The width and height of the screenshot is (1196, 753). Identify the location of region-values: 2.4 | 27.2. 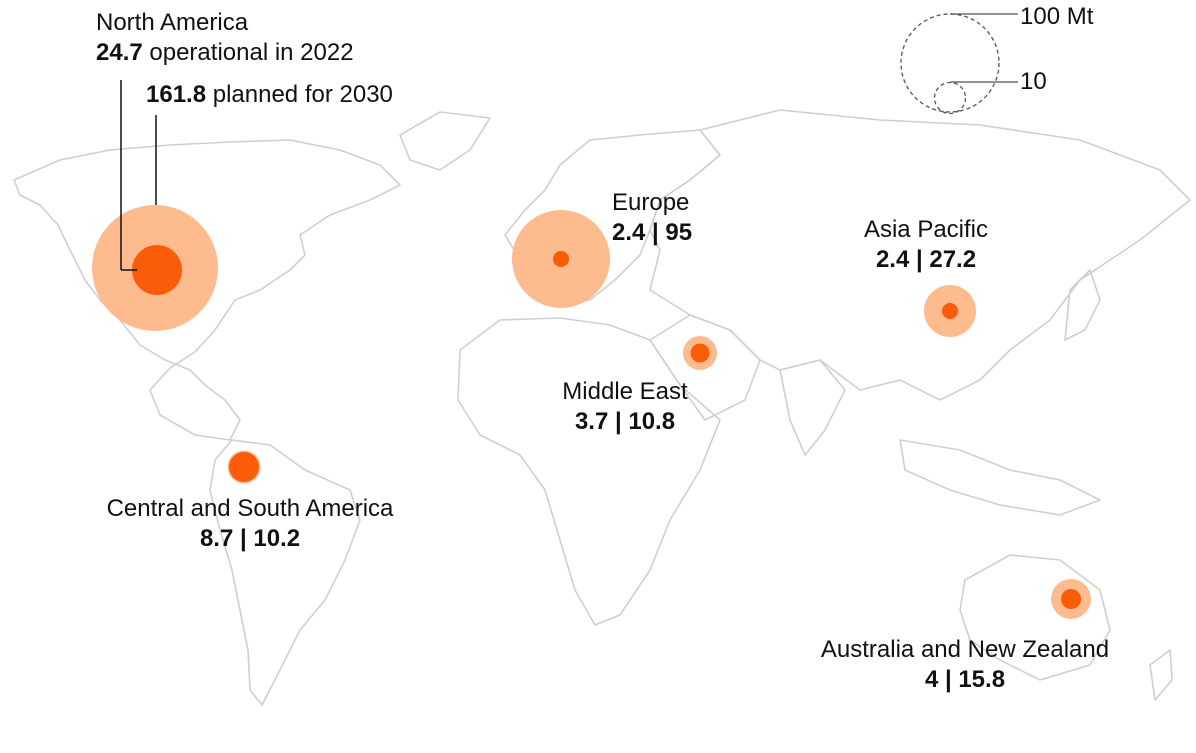
(926, 259).